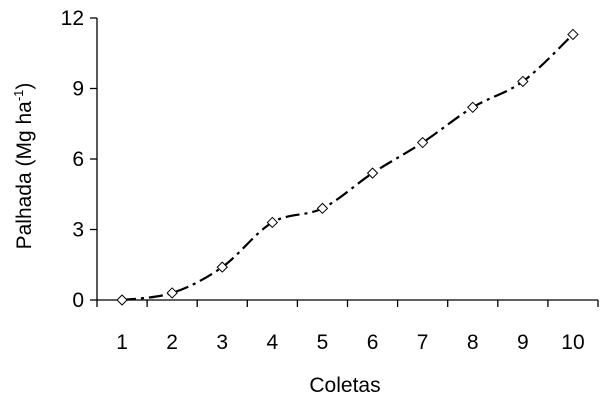  Describe the element at coordinates (72, 18) in the screenshot. I see `y-tick-label: 12` at that location.